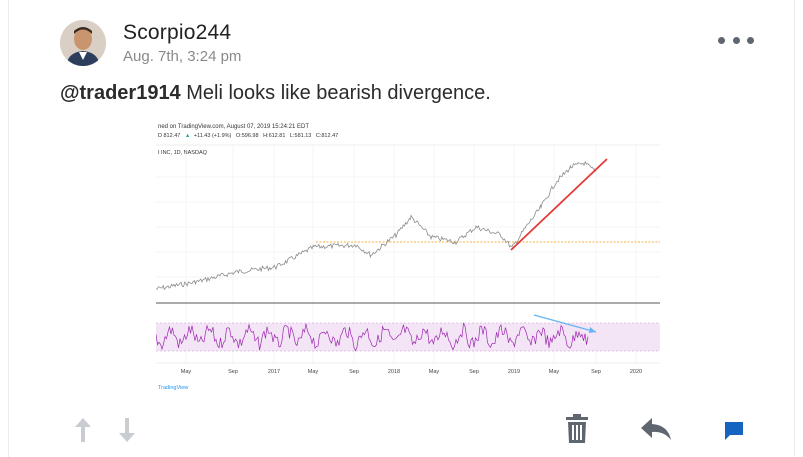  What do you see at coordinates (734, 431) in the screenshot?
I see `message-icon` at bounding box center [734, 431].